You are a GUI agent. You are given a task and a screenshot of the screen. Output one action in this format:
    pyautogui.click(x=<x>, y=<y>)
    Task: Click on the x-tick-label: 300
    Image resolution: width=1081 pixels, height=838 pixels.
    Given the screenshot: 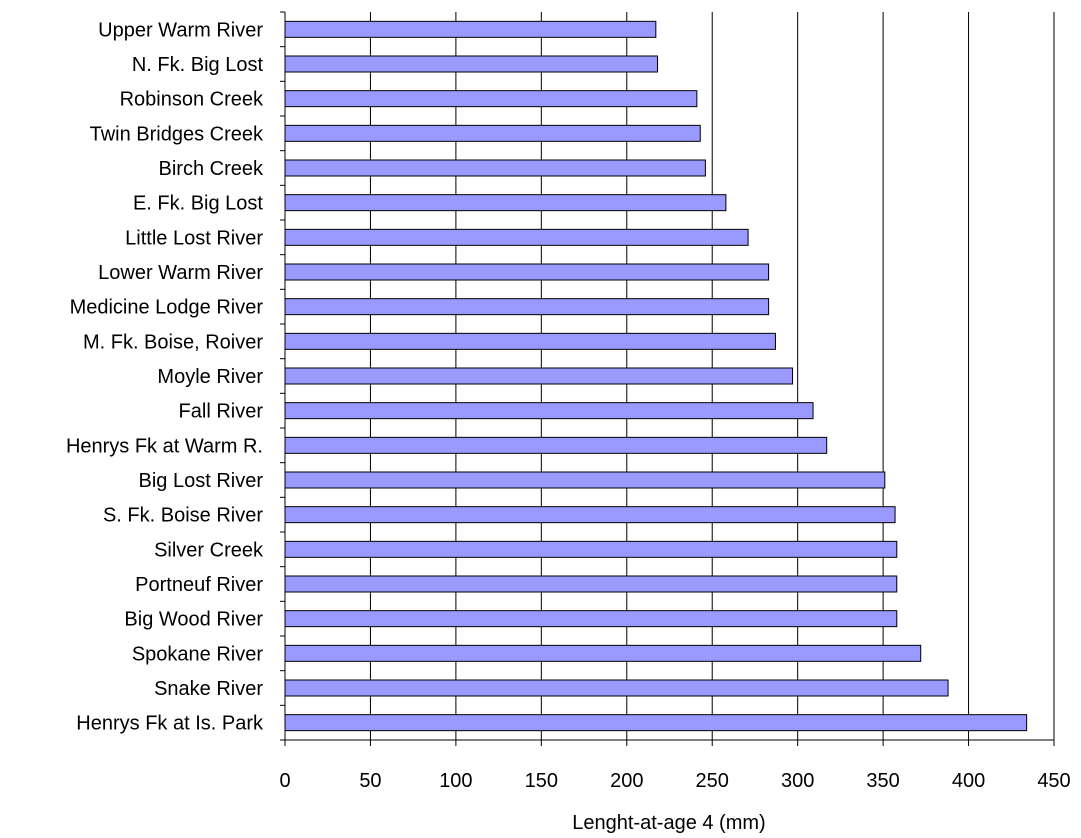 What is the action you would take?
    pyautogui.click(x=797, y=781)
    